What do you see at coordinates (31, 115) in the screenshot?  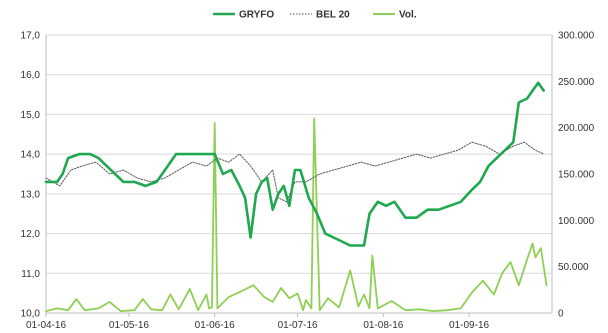 I see `y-left-tick-label: 15,0` at bounding box center [31, 115].